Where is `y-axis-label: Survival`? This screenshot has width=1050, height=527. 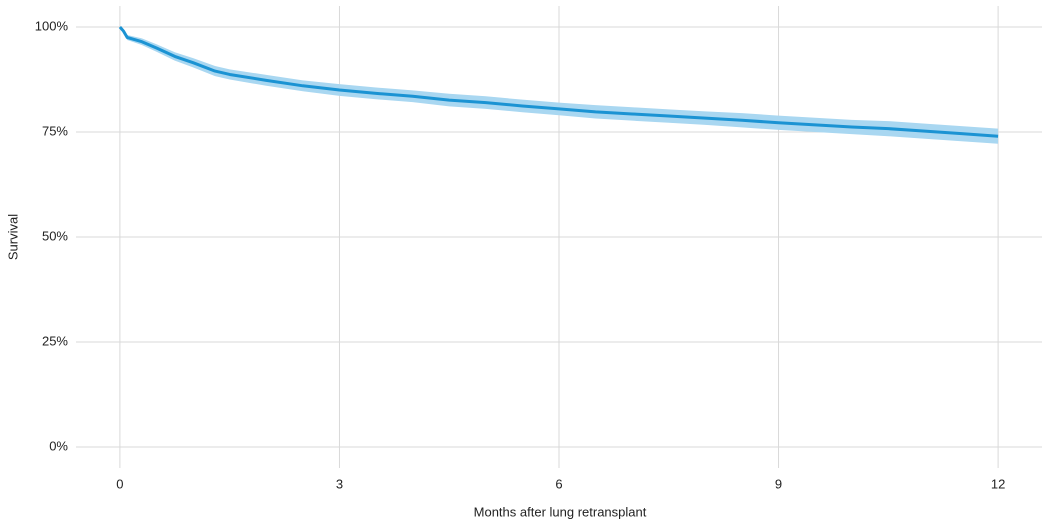 y-axis-label: Survival is located at coordinates (12, 237).